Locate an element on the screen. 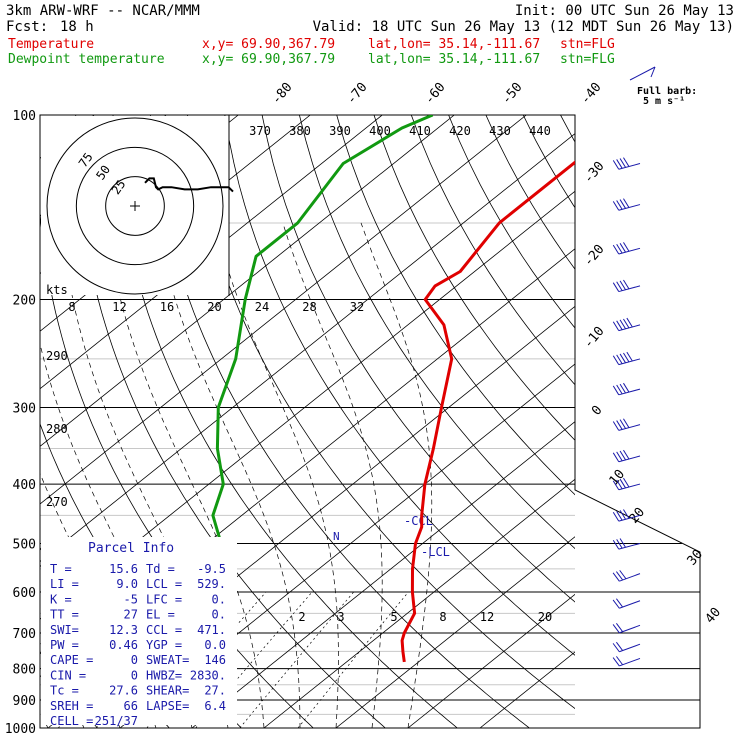 The height and width of the screenshot is (740, 740). parcel-cell: 146 is located at coordinates (215, 660).